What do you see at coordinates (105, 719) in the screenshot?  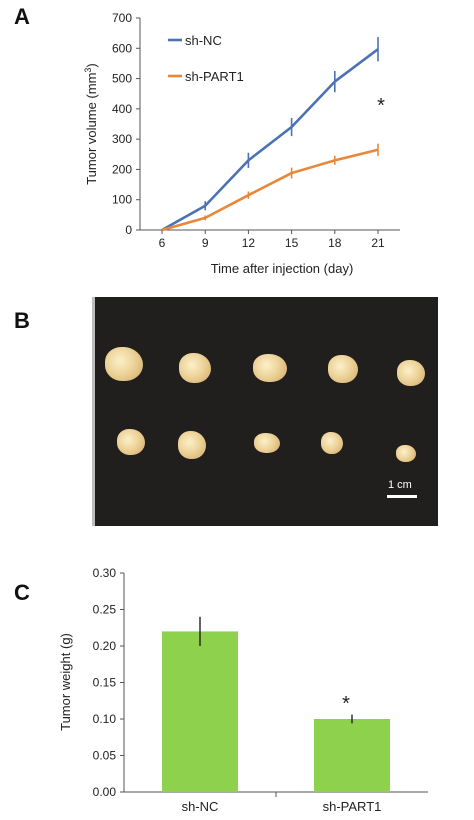 I see `bar-chart-y-tick-label: 0.10` at bounding box center [105, 719].